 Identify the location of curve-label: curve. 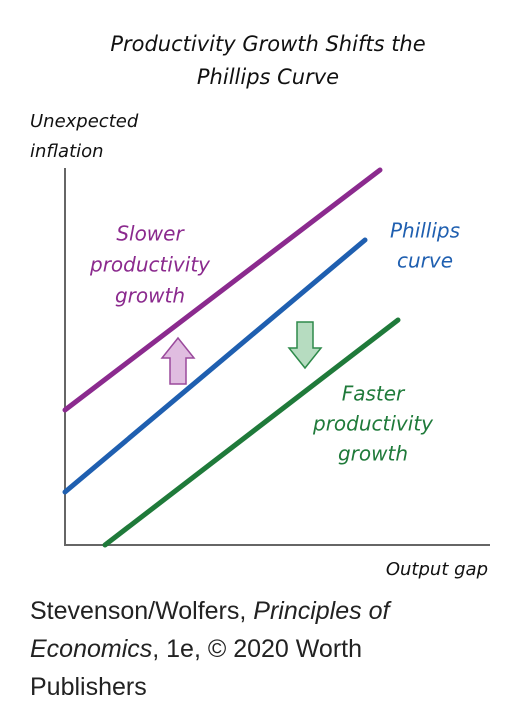
(425, 261).